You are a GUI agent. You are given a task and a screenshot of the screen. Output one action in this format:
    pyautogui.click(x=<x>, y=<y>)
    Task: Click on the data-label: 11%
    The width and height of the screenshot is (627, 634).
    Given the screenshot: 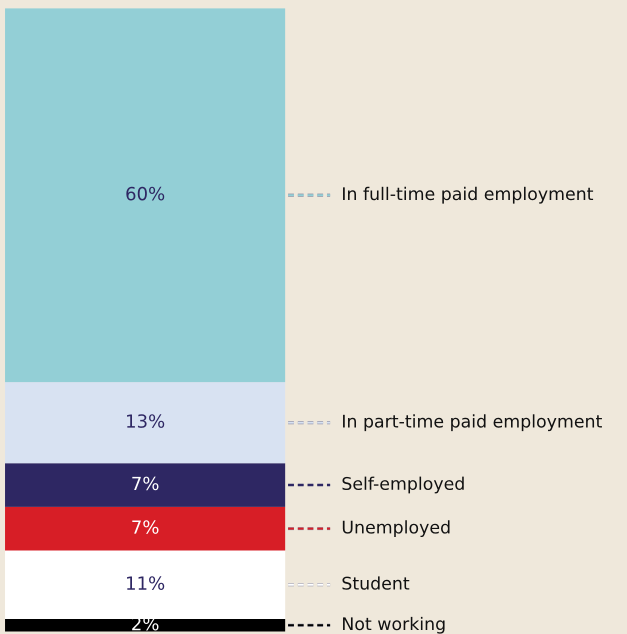 What is the action you would take?
    pyautogui.click(x=145, y=583)
    